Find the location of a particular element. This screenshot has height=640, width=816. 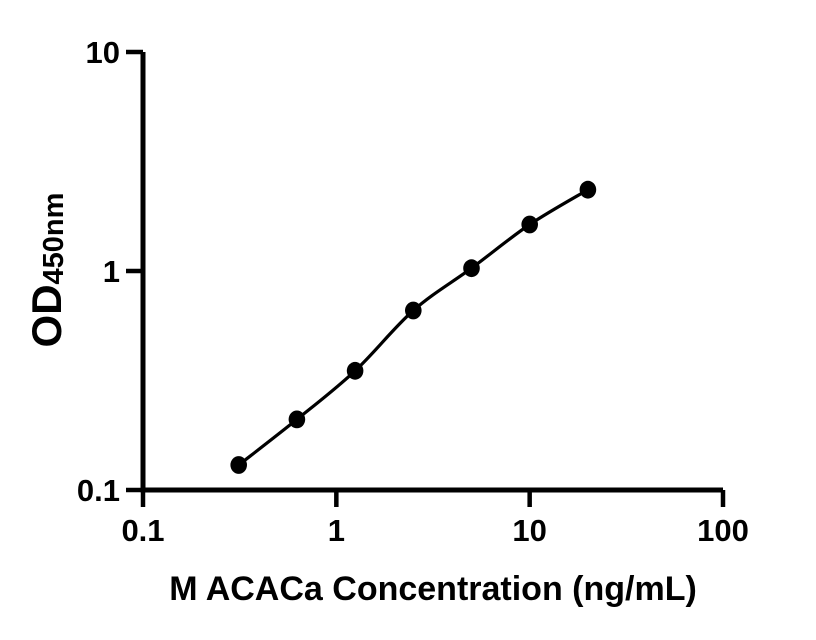

y-axis-title-main: OD is located at coordinates (46, 315).